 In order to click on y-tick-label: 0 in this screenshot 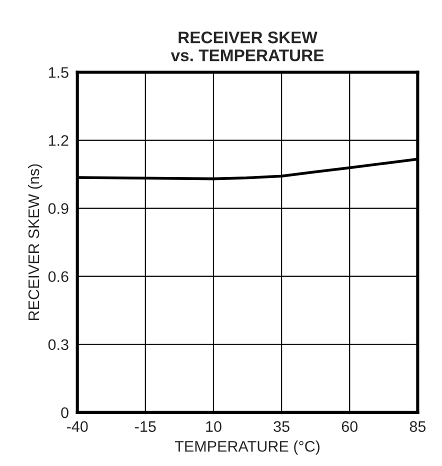, I will do `click(64, 412)`.